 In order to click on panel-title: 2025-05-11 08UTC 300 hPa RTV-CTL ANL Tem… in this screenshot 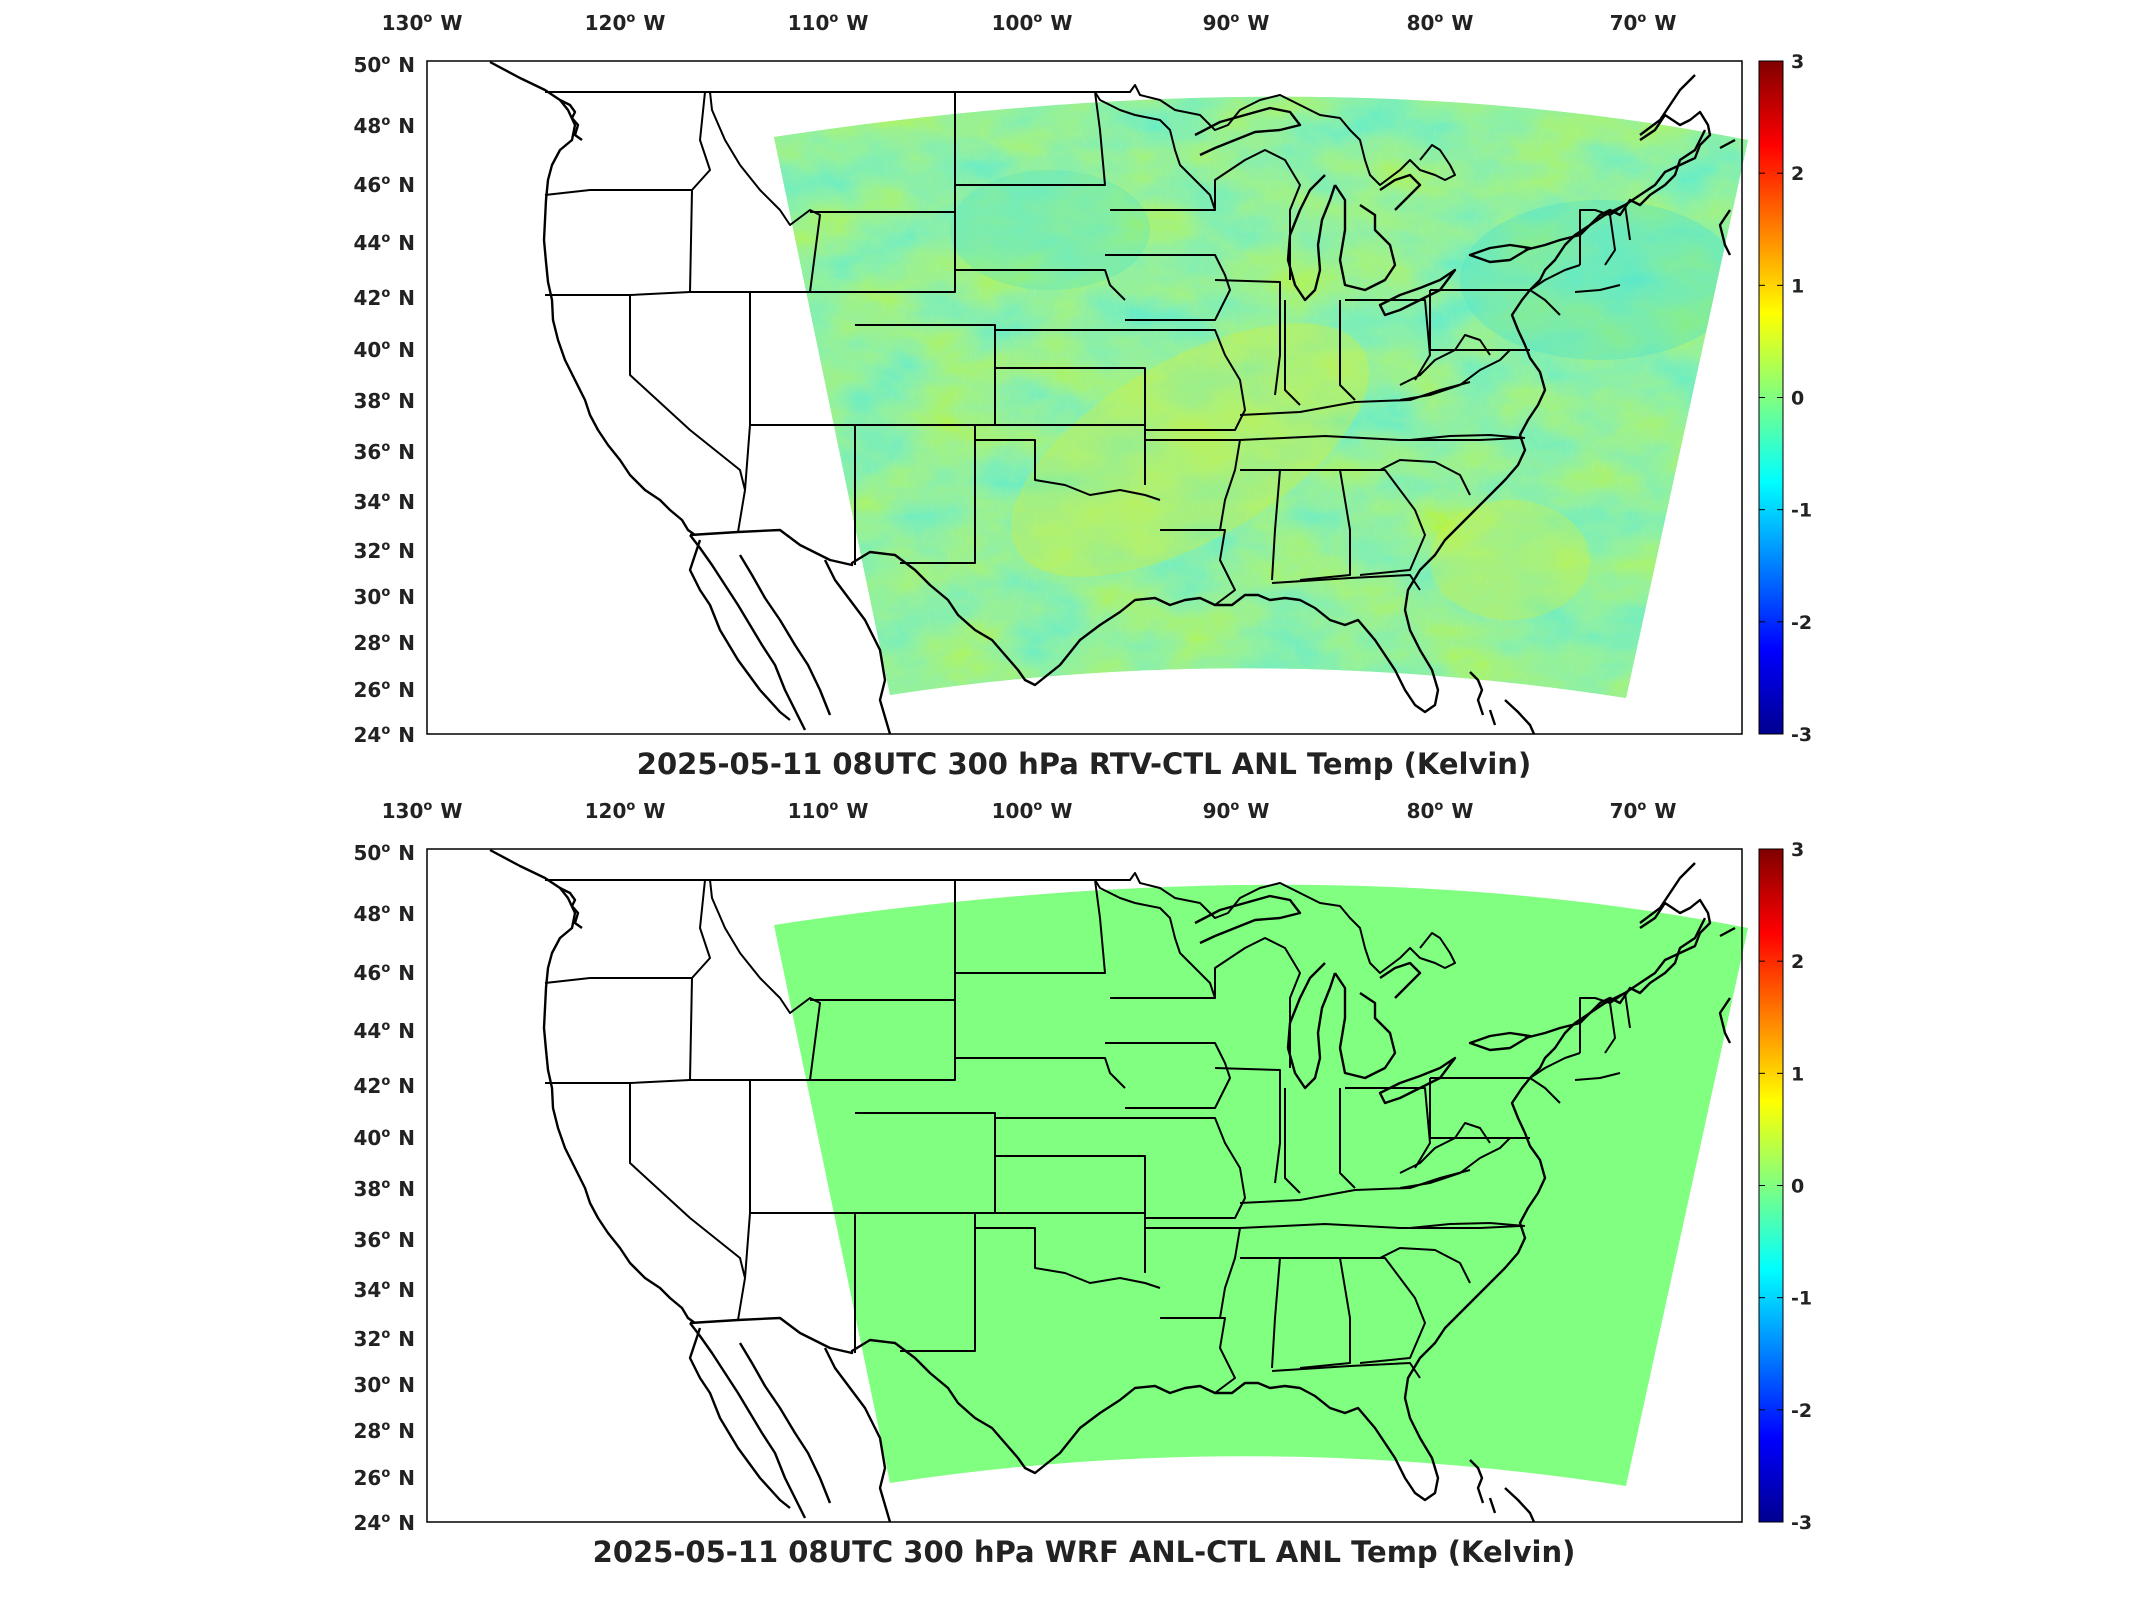, I will do `click(1084, 764)`.